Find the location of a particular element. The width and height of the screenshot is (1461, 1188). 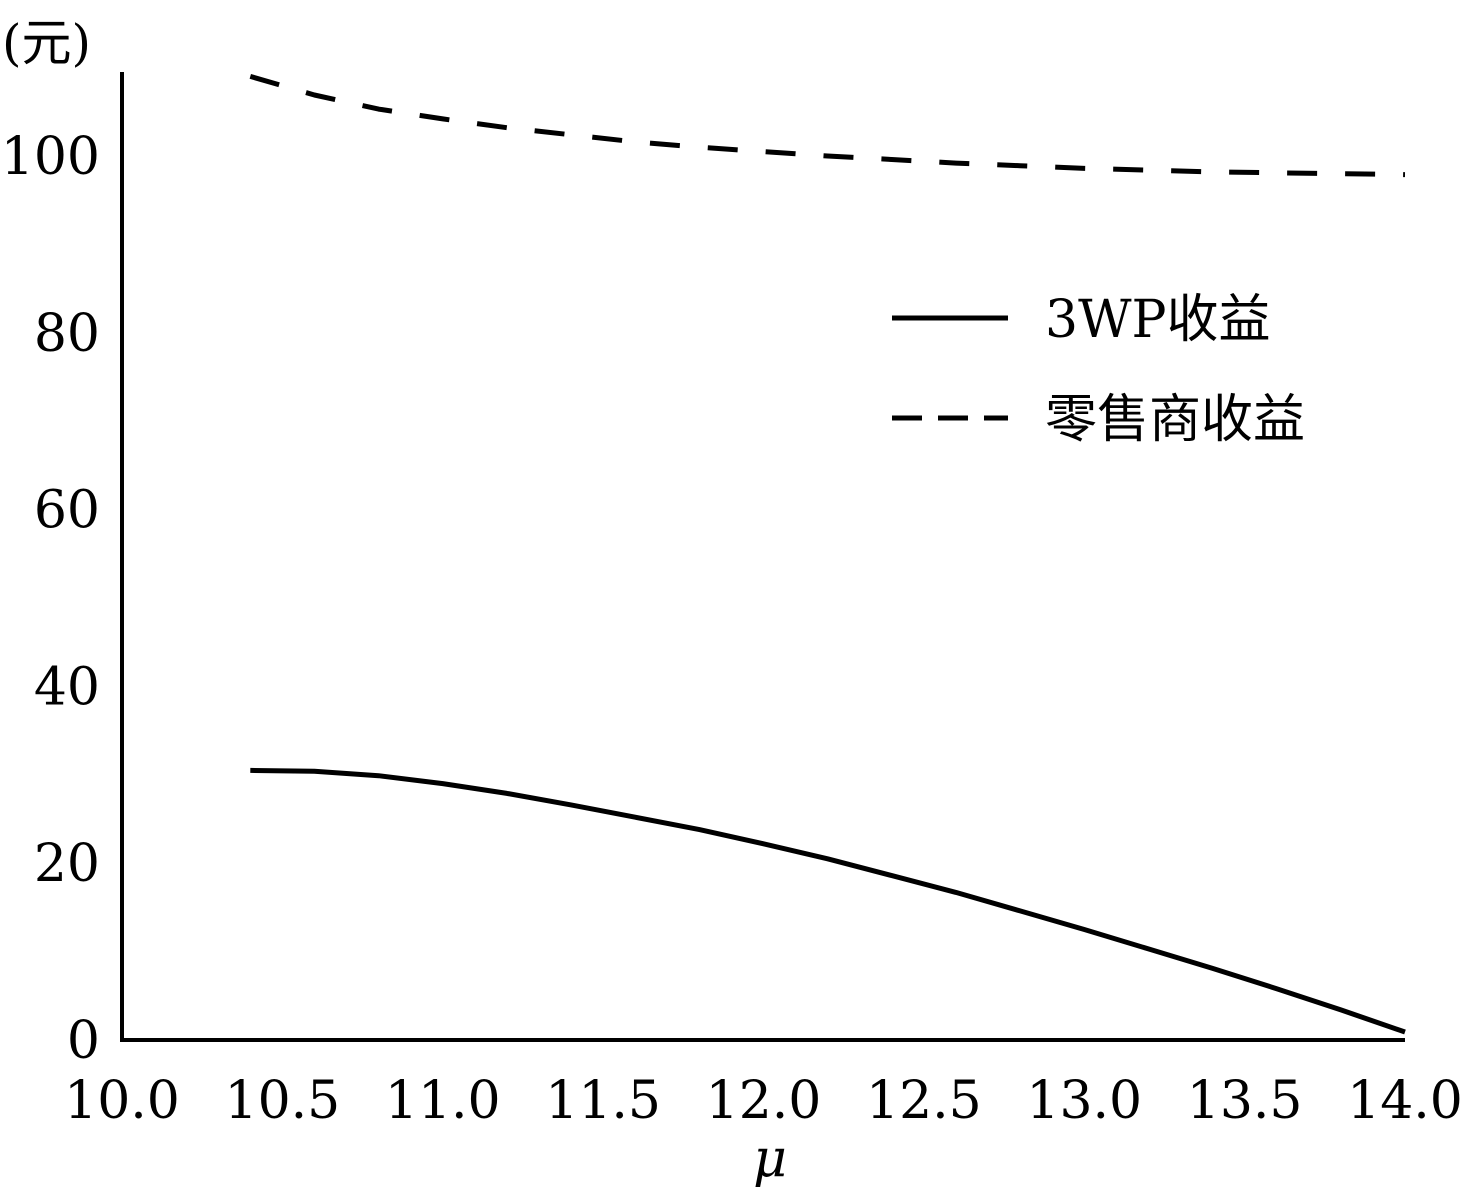

x-axis-title: μ is located at coordinates (770, 1158).